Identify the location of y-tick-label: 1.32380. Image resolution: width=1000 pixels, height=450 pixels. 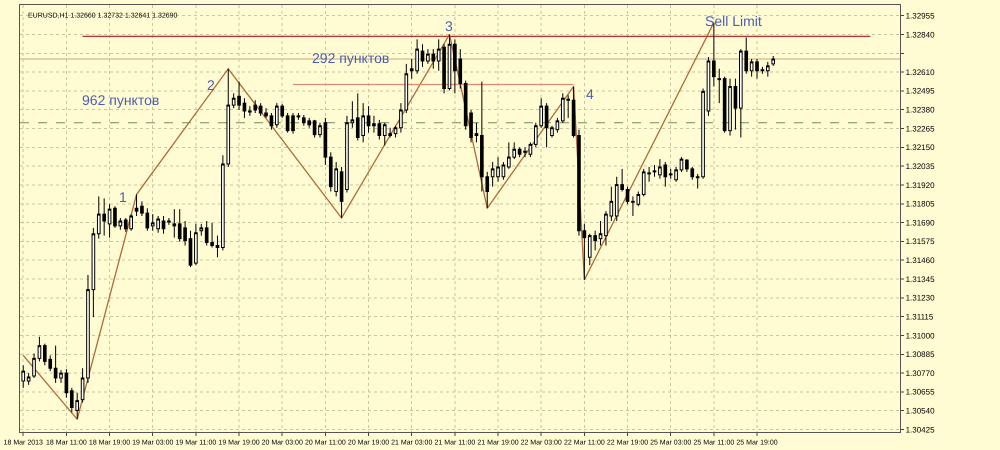
(921, 110).